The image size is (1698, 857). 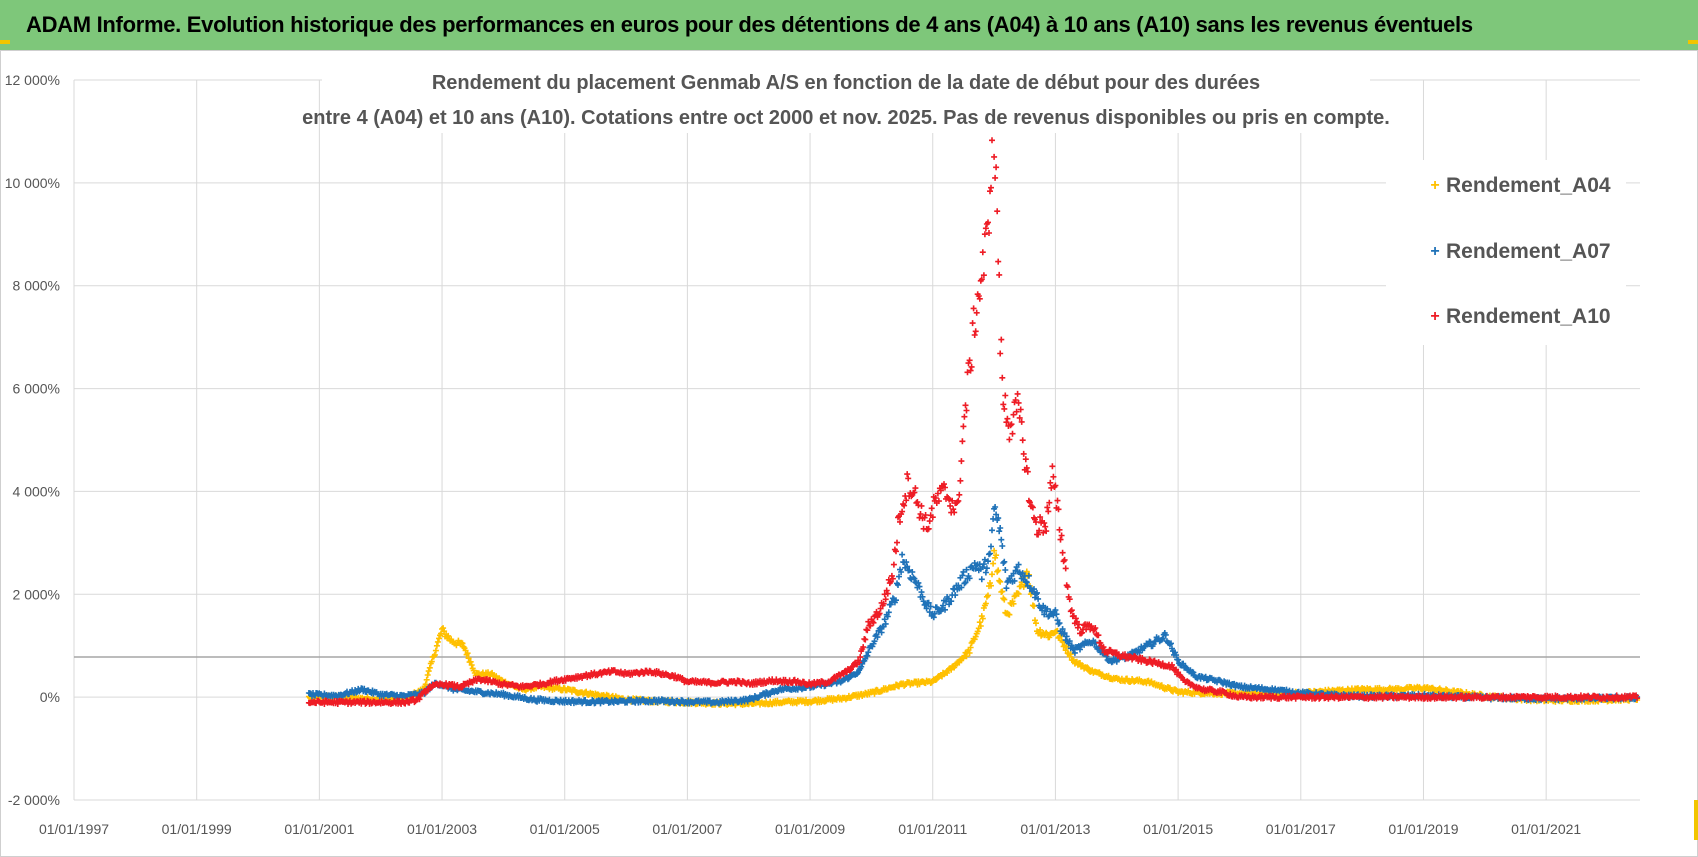 I want to click on x-tick-label: 01/01/2005, so click(x=565, y=829).